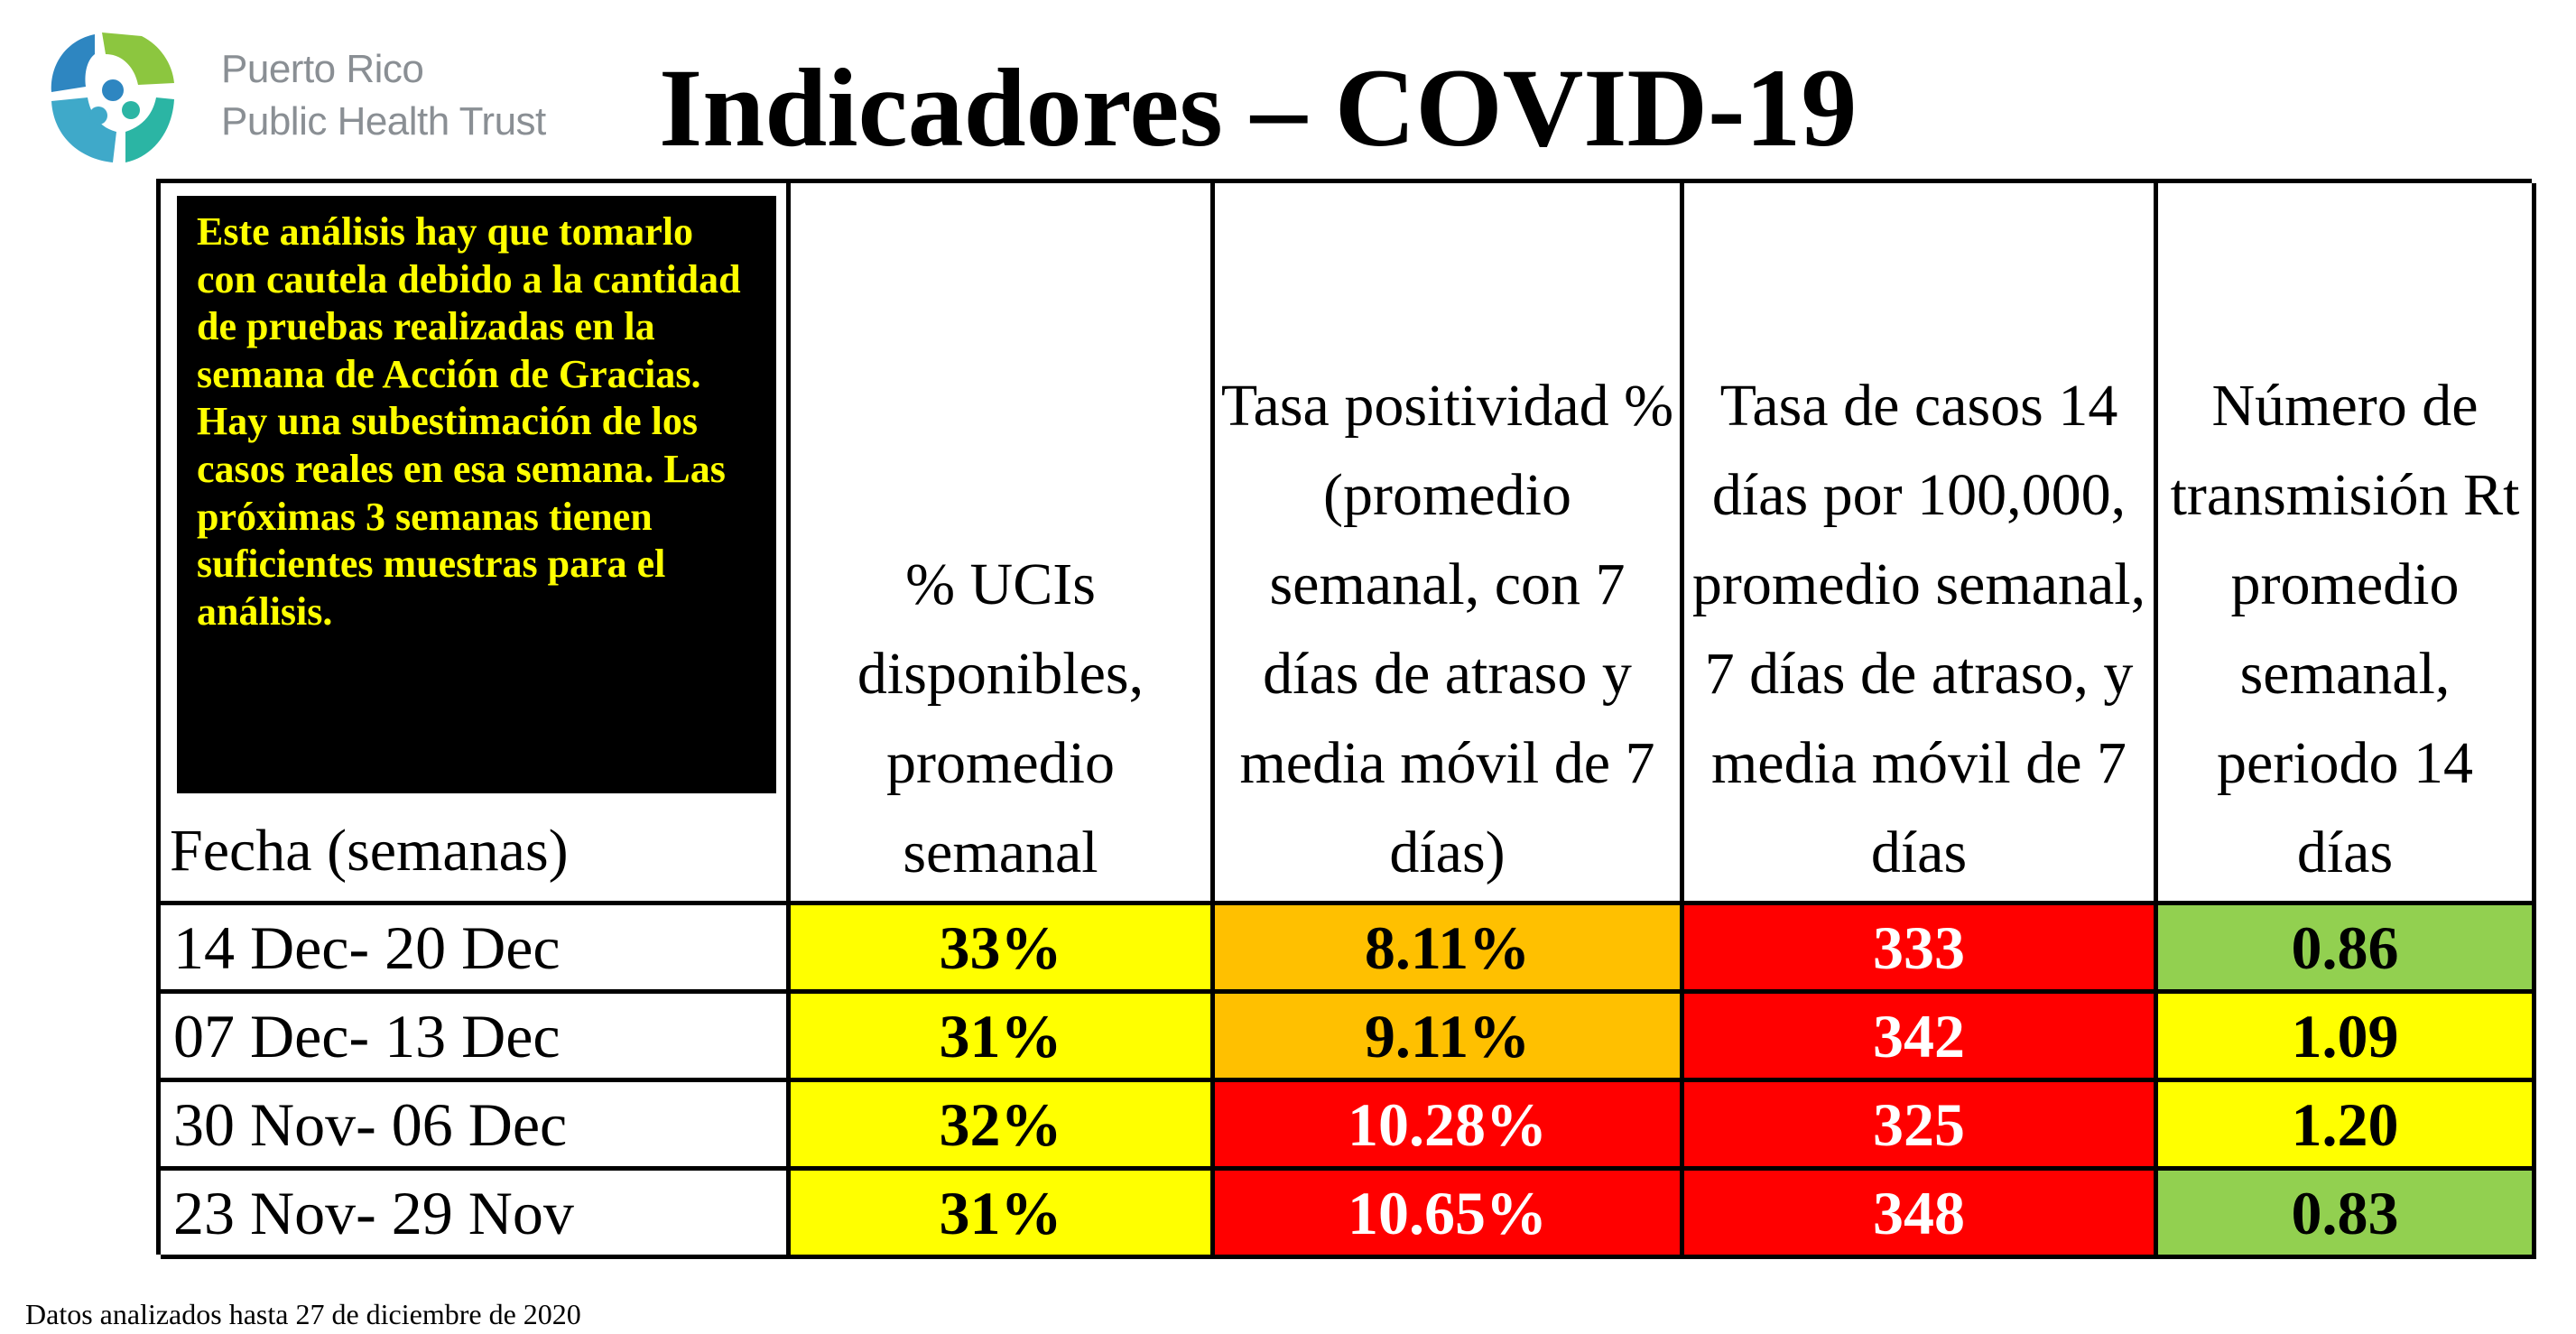 This screenshot has height=1334, width=2576. What do you see at coordinates (1003, 949) in the screenshot?
I see `ucis-cell: 33%` at bounding box center [1003, 949].